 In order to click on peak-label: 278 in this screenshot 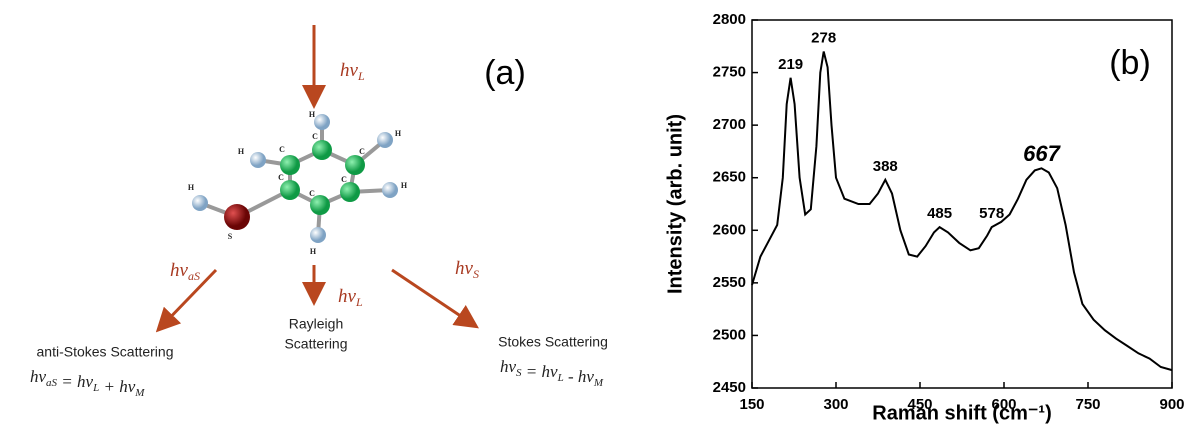, I will do `click(823, 38)`.